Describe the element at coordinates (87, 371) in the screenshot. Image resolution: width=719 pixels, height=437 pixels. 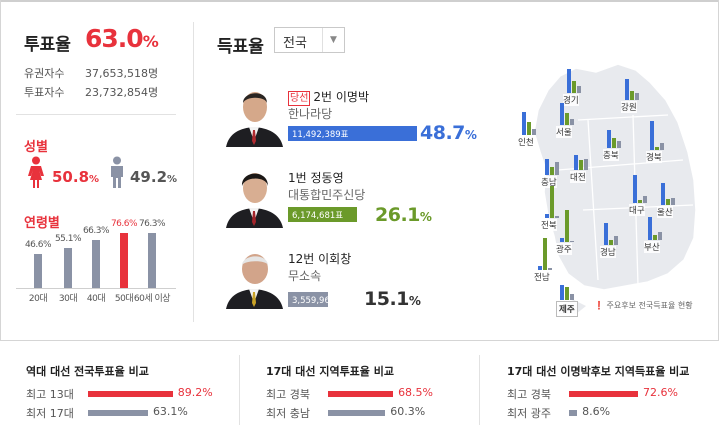
I see `comparison-title: 역대 대선 전국투표율 비교` at that location.